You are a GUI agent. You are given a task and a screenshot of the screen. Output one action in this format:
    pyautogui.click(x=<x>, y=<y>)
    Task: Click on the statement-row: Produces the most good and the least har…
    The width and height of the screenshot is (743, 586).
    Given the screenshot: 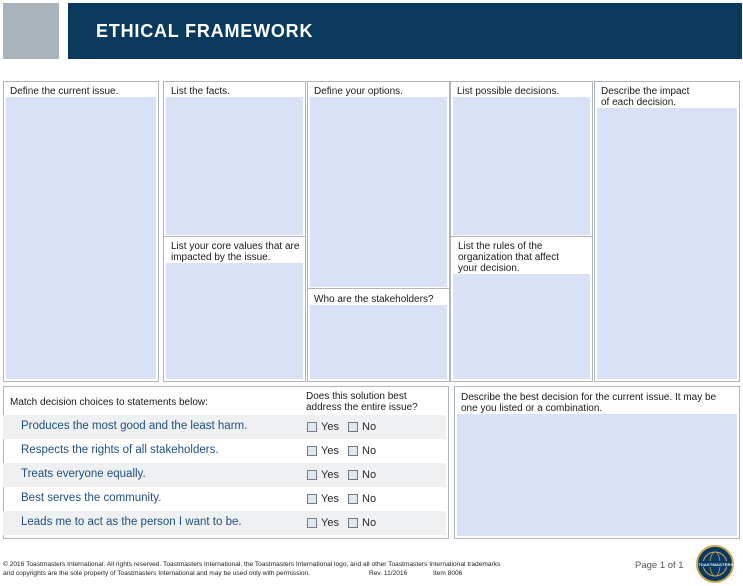 What is the action you would take?
    pyautogui.click(x=224, y=427)
    